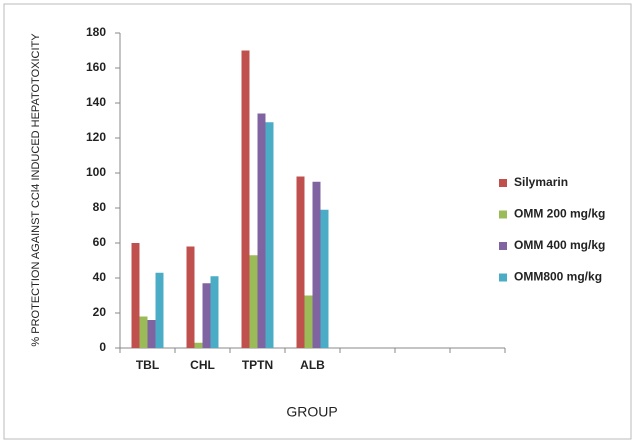 The width and height of the screenshot is (636, 446). Describe the element at coordinates (96, 67) in the screenshot. I see `y-tick-label: 160` at that location.